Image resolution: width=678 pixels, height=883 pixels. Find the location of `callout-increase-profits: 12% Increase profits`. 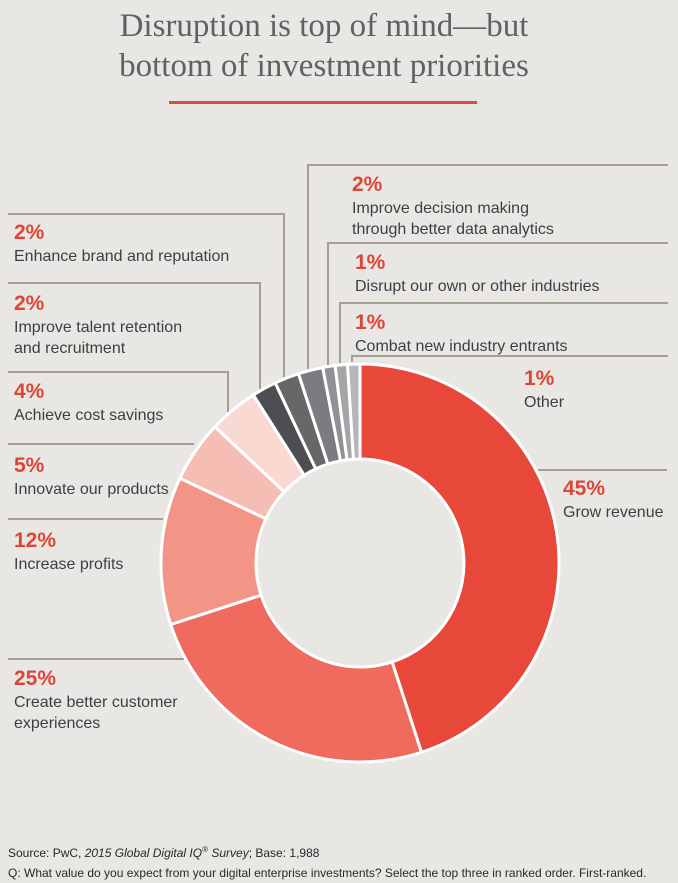

callout-increase-profits: 12% Increase profits is located at coordinates (129, 551).